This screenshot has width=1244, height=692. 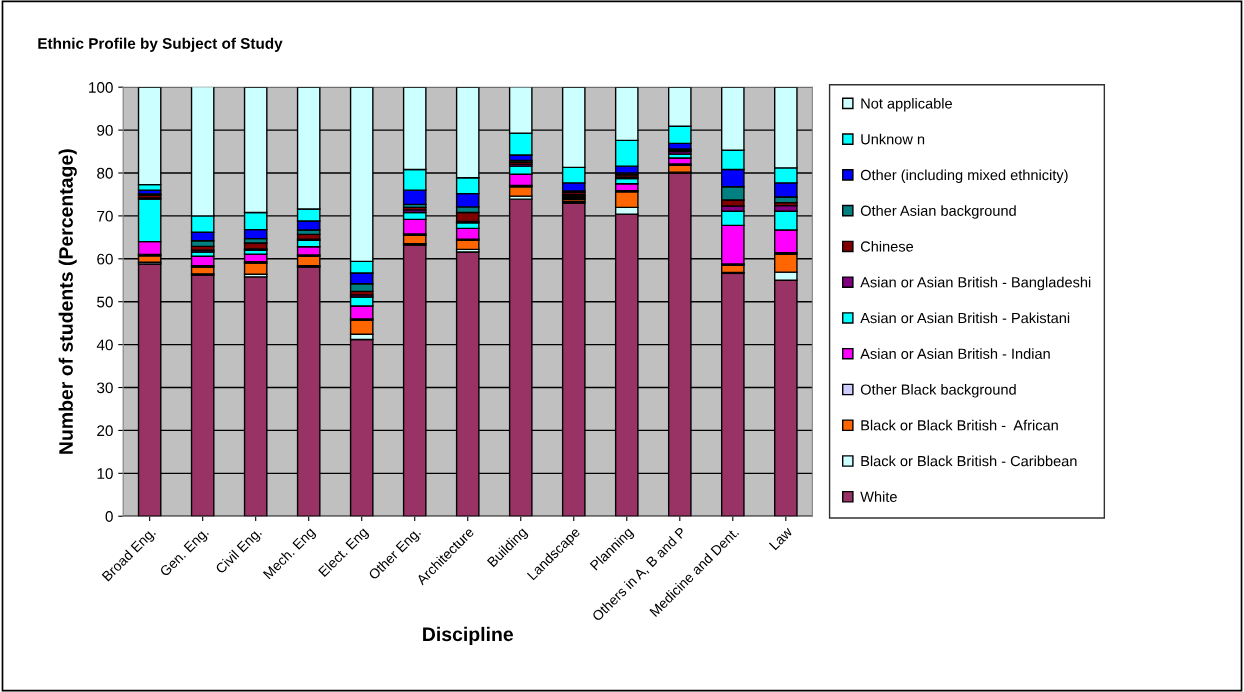 I want to click on legend-label: Chinese, so click(x=887, y=246).